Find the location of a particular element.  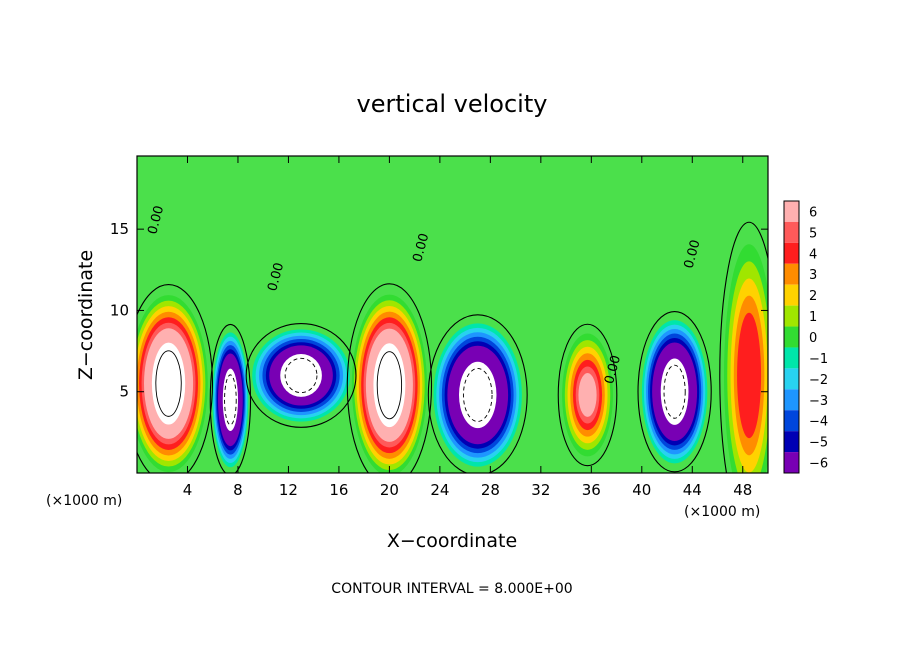

colorbar-frame is located at coordinates (791, 337).